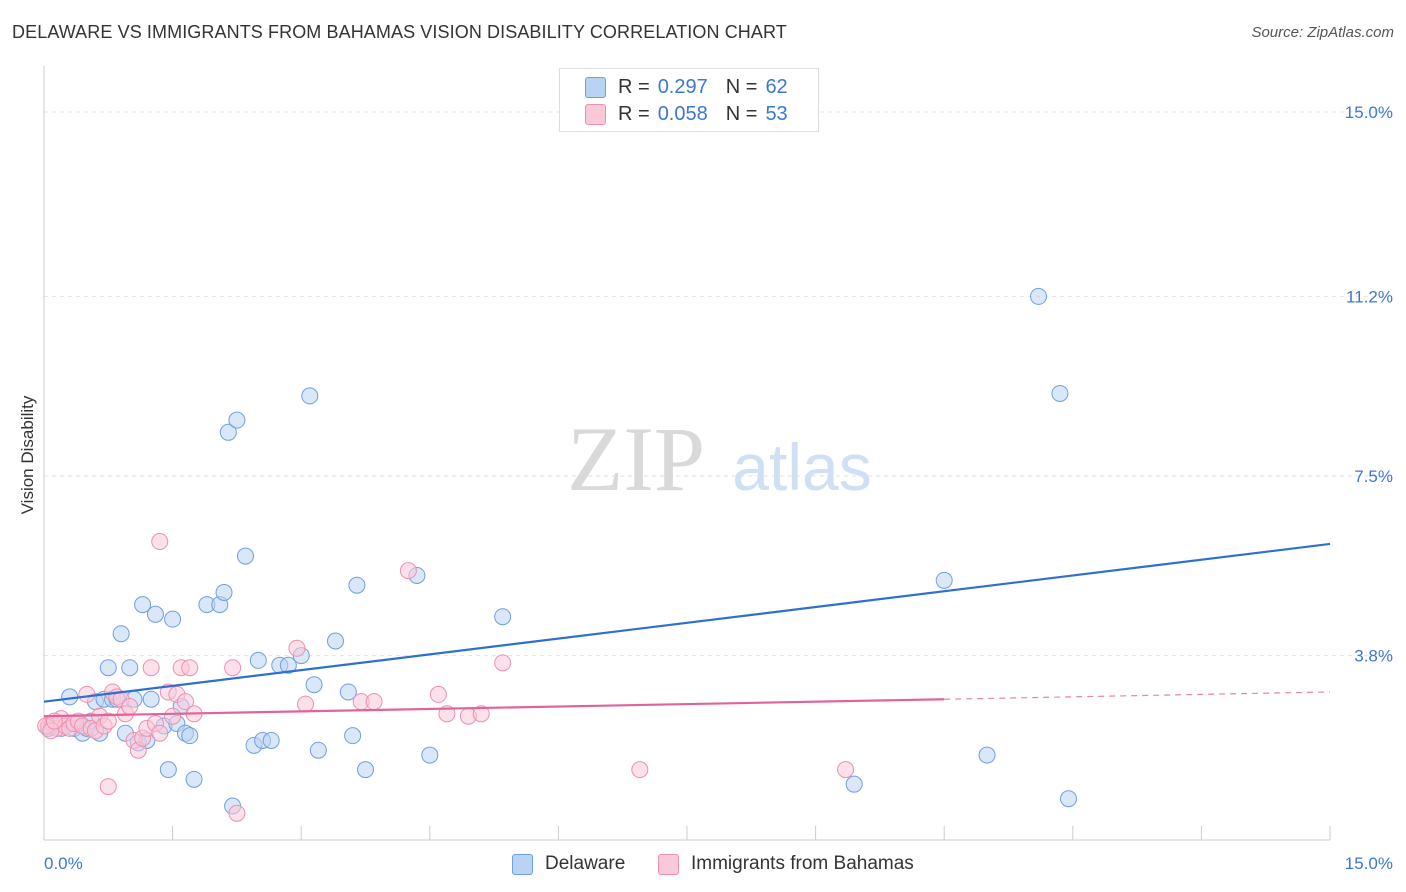 The image size is (1406, 892). Describe the element at coordinates (1137, 695) in the screenshot. I see `bahamas-trendline-extension` at that location.